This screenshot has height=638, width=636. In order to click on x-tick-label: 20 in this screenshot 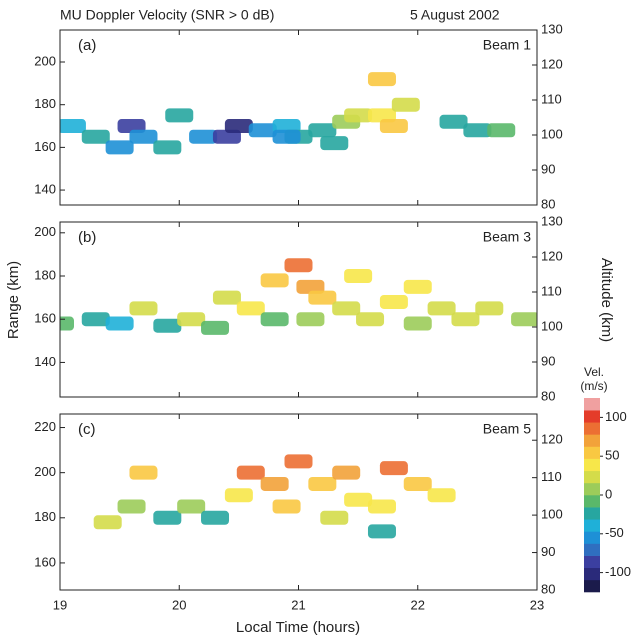, I will do `click(179, 604)`.